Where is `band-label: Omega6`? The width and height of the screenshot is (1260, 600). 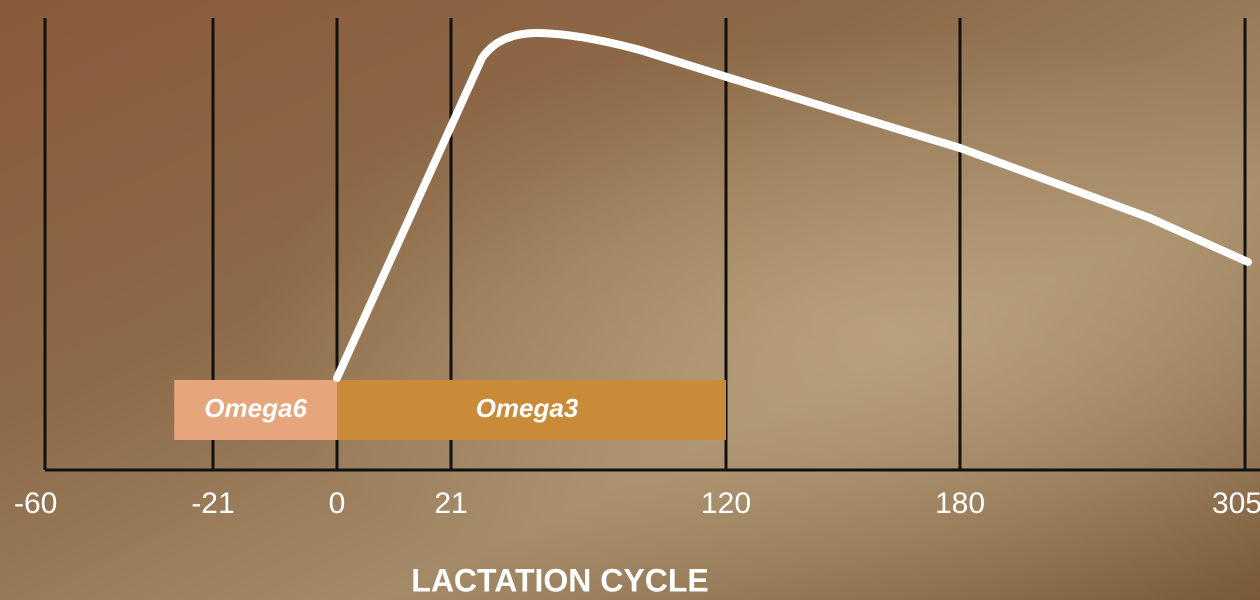
band-label: Omega6 is located at coordinates (255, 408).